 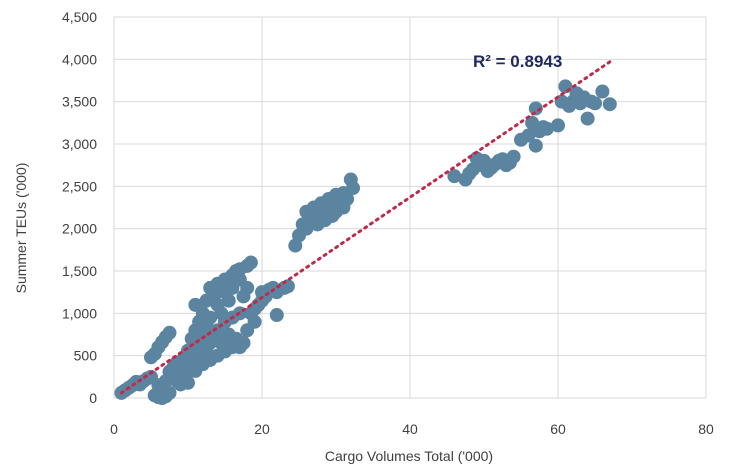 What do you see at coordinates (79, 271) in the screenshot?
I see `y-tick-label: 1,500` at bounding box center [79, 271].